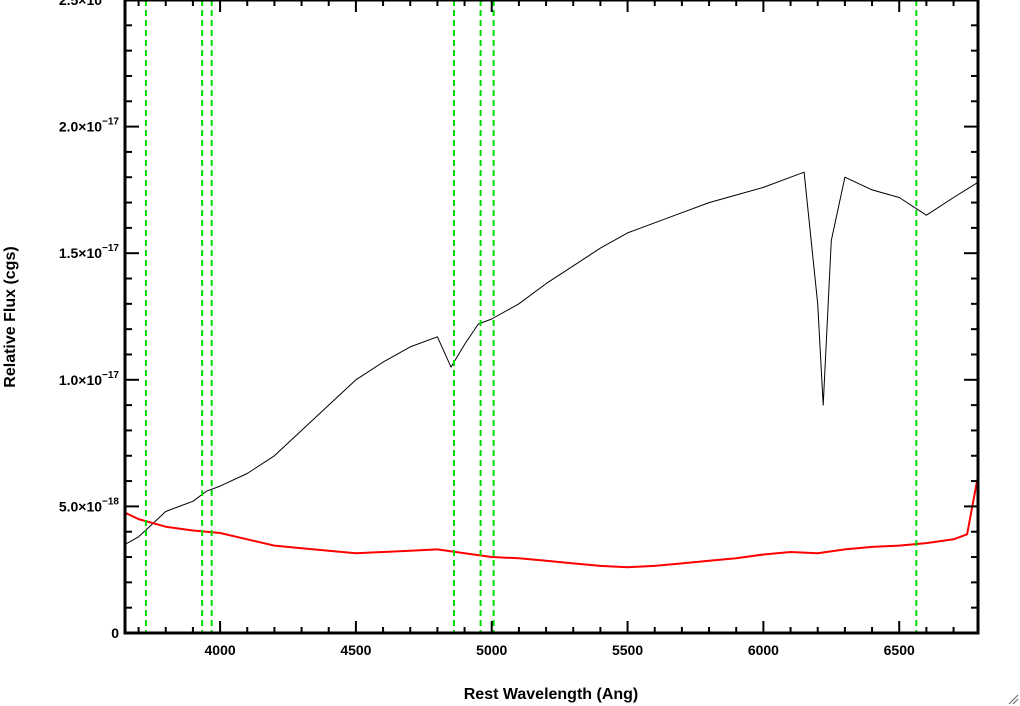  What do you see at coordinates (491, 650) in the screenshot?
I see `x-tick-label: 5000` at bounding box center [491, 650].